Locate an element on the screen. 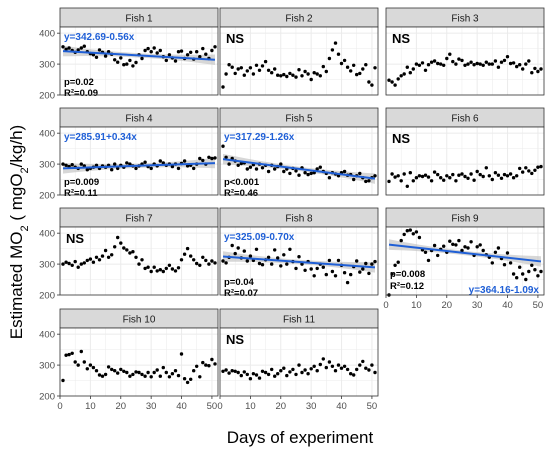 The image size is (550, 452). y-axis-title: Estimated MO2 ( mgO2/kg/h) is located at coordinates (19, 232).